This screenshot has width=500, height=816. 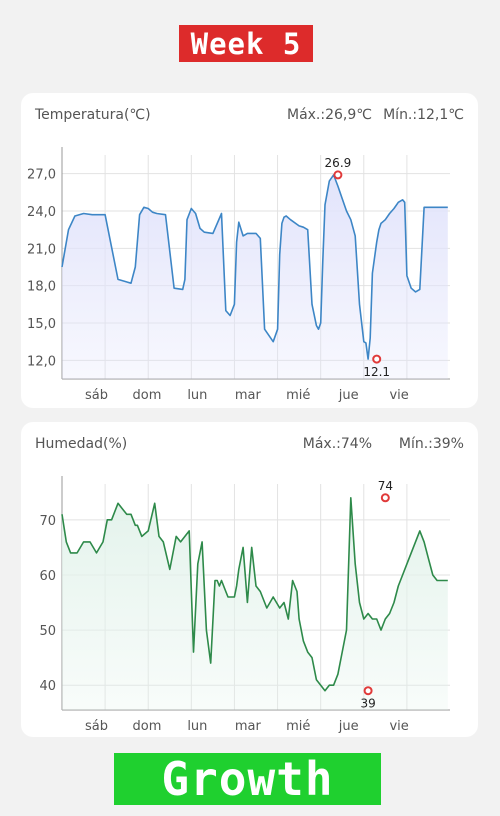 I want to click on temp-max-marker, so click(x=338, y=175).